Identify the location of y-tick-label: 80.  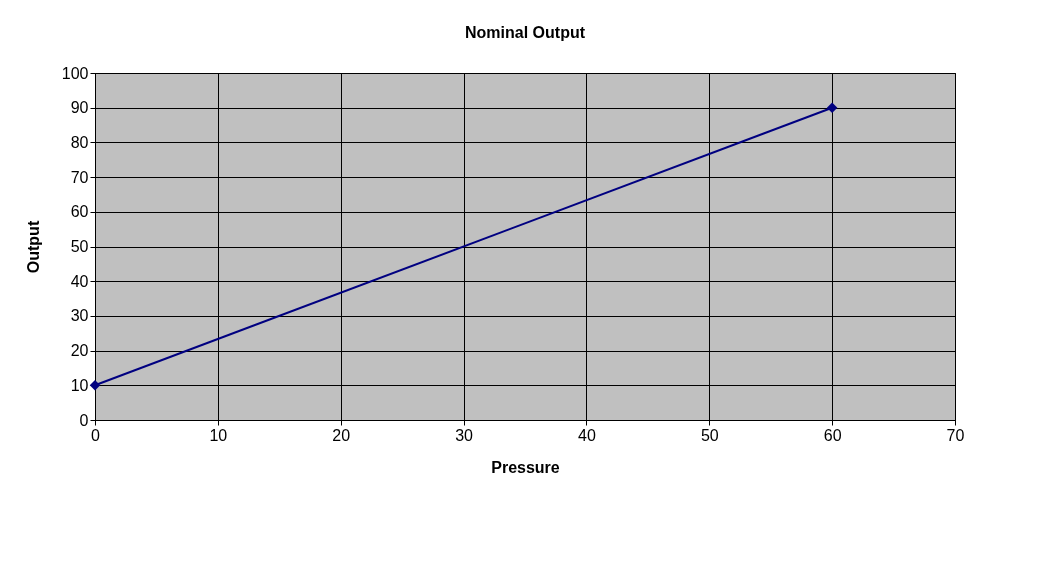
(79, 142).